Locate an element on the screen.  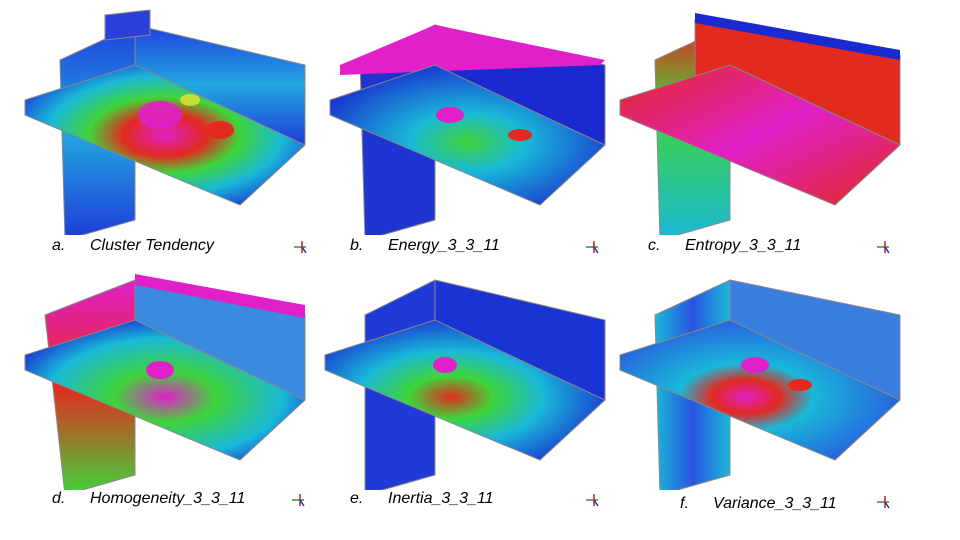
panel-caption: Entropy_3_3_11 is located at coordinates (743, 245).